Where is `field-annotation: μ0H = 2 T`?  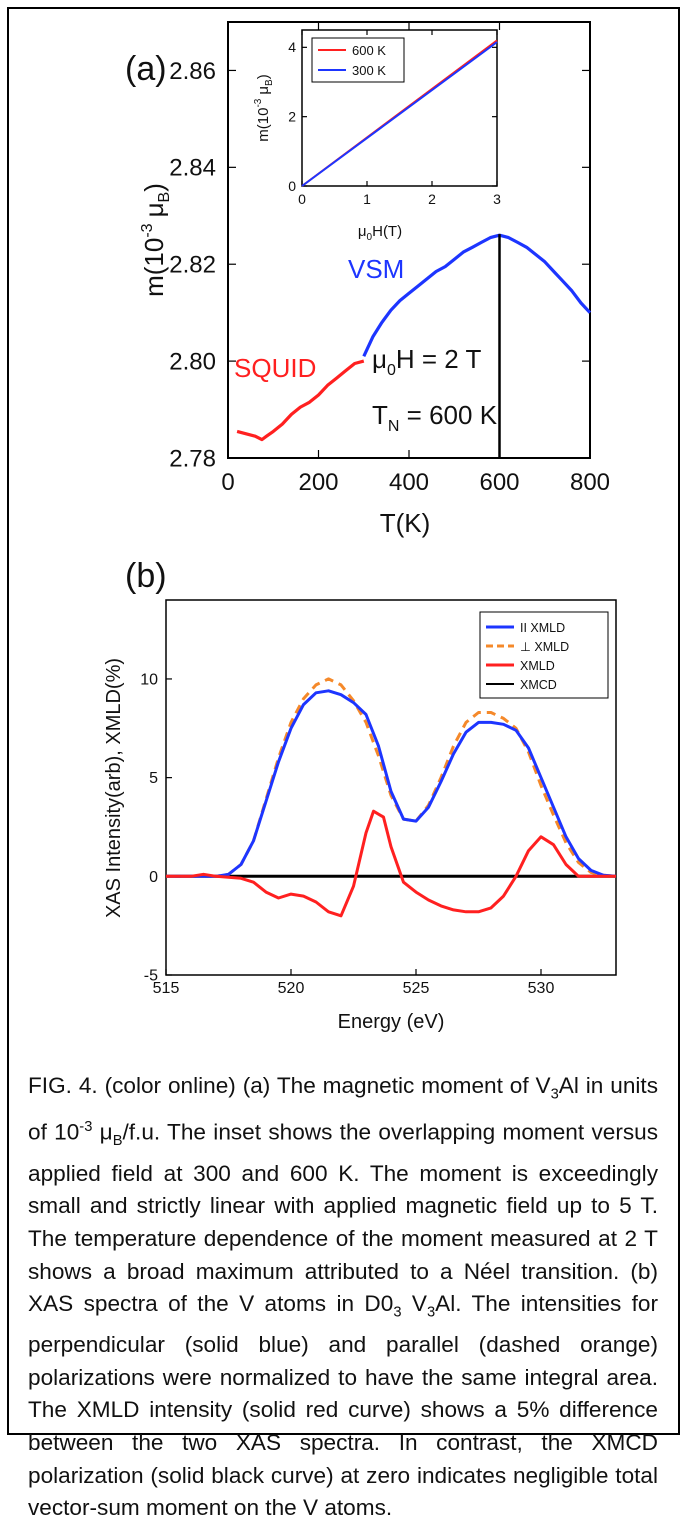 field-annotation: μ0H = 2 T is located at coordinates (427, 361).